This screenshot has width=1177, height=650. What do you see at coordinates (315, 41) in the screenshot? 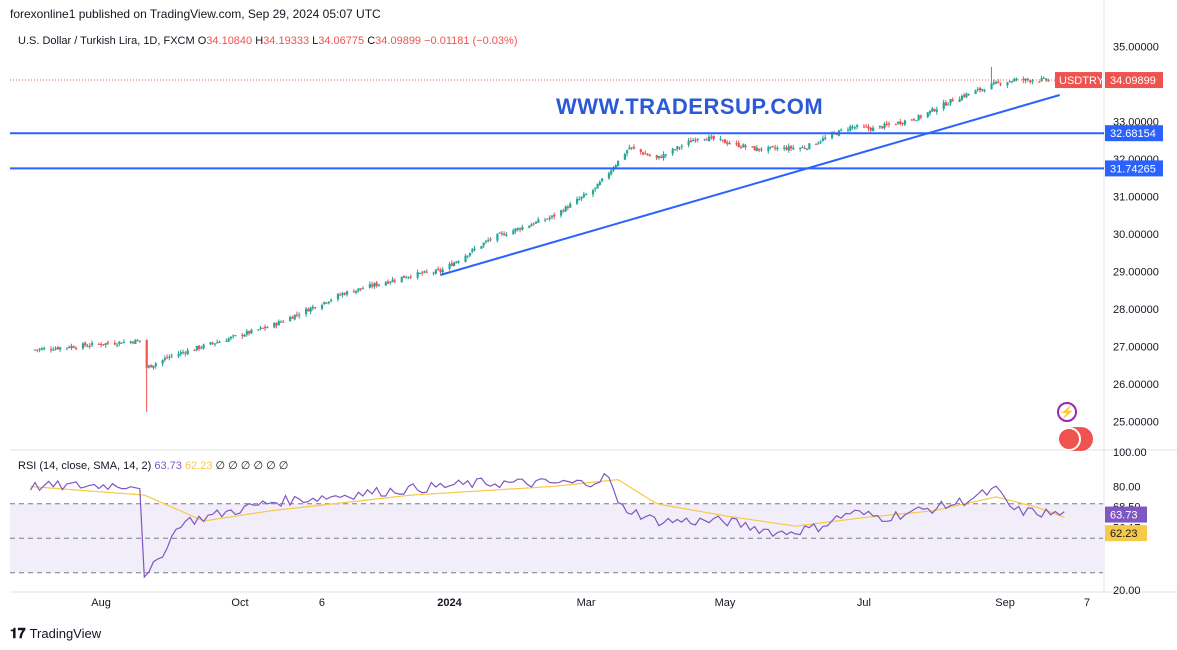
I see `low-label: L` at bounding box center [315, 41].